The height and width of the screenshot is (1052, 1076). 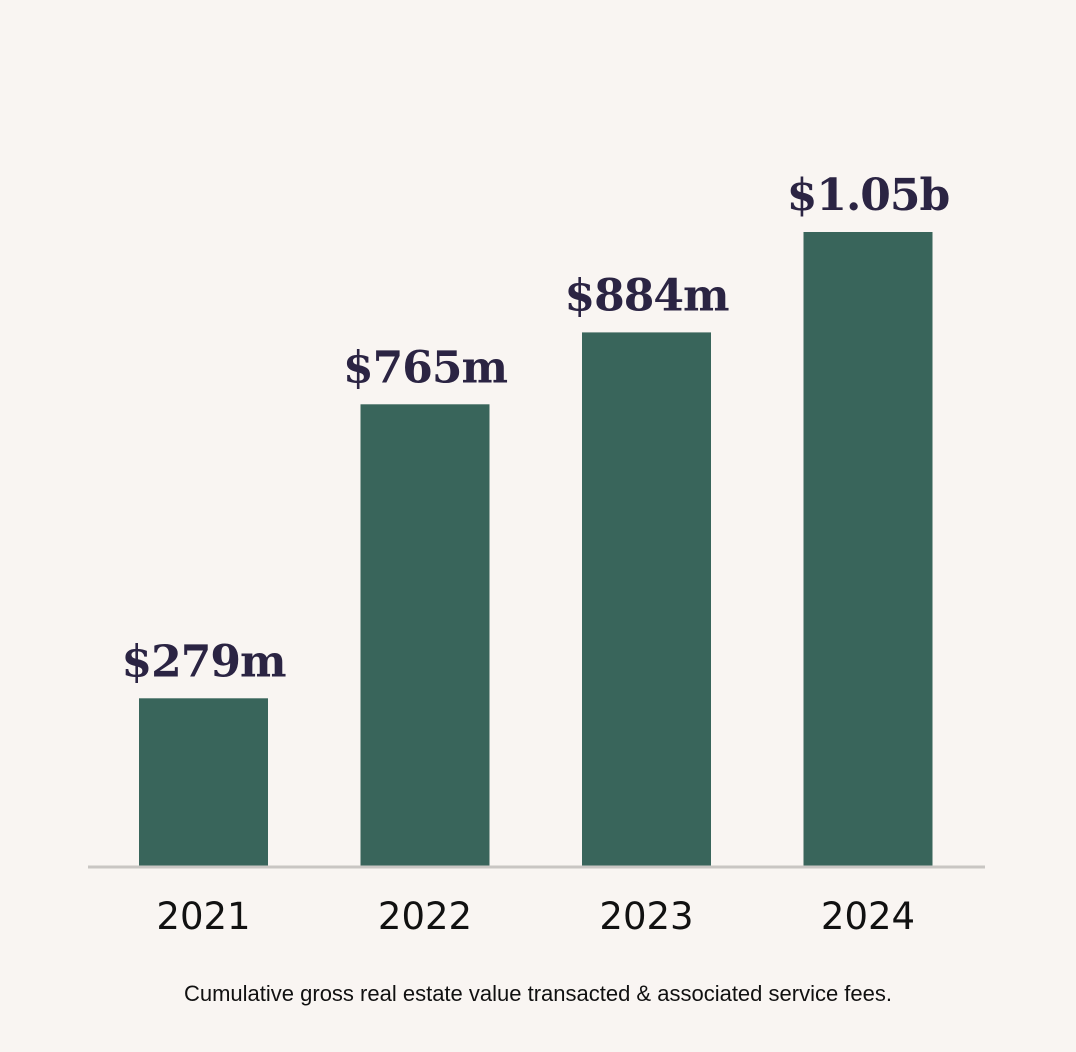 What do you see at coordinates (868, 916) in the screenshot?
I see `x-tick-label-2024: 2024` at bounding box center [868, 916].